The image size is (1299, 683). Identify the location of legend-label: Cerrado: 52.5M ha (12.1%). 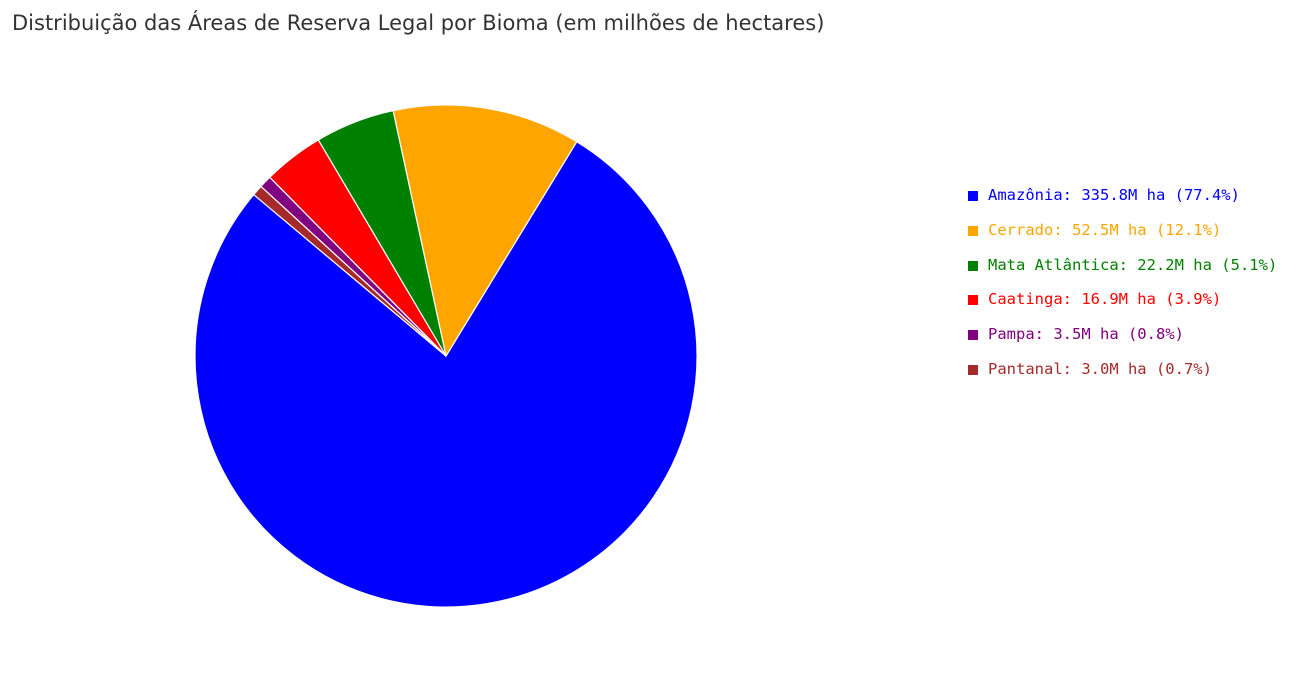
(1105, 229).